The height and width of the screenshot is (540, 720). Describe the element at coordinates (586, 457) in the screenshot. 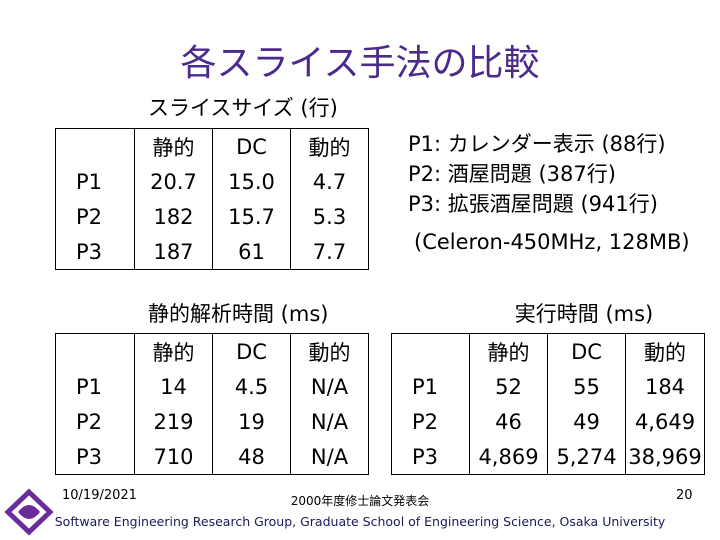

I see `table-cell: 5,274` at that location.